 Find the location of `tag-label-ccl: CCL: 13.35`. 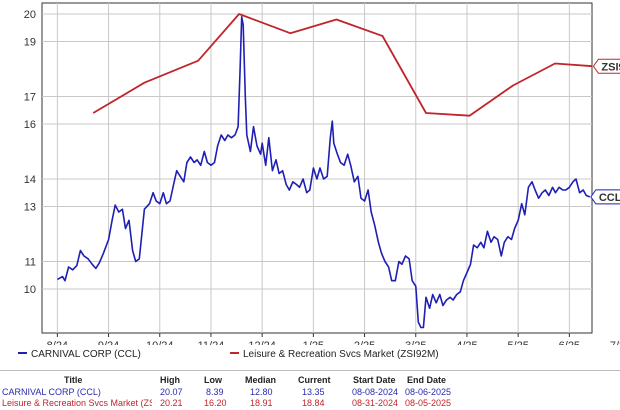

tag-label-ccl: CCL: 13.35 is located at coordinates (609, 198).